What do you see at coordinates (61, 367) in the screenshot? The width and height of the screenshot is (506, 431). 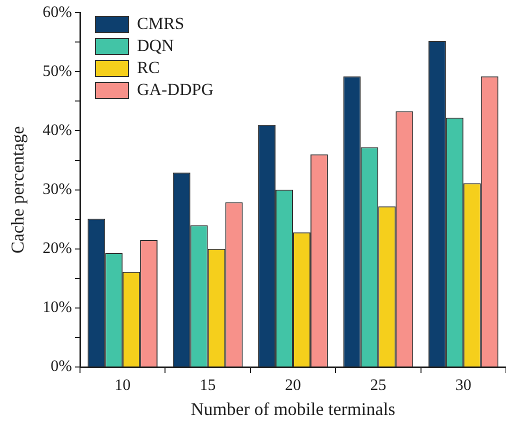 I see `y-tick-label: 0%` at bounding box center [61, 367].